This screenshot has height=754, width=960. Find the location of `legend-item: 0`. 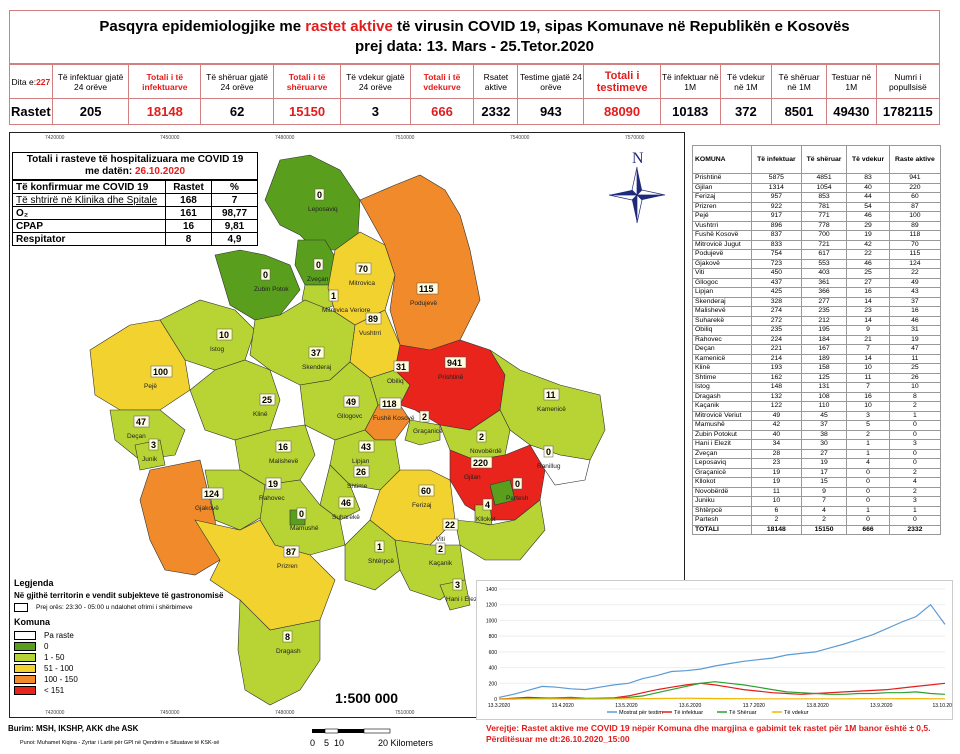

legend-item: 0 is located at coordinates (134, 646).